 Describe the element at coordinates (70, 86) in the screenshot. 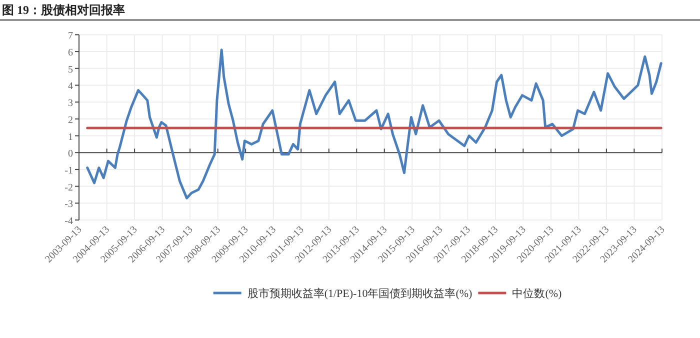

I see `y-tick-label: 4` at that location.